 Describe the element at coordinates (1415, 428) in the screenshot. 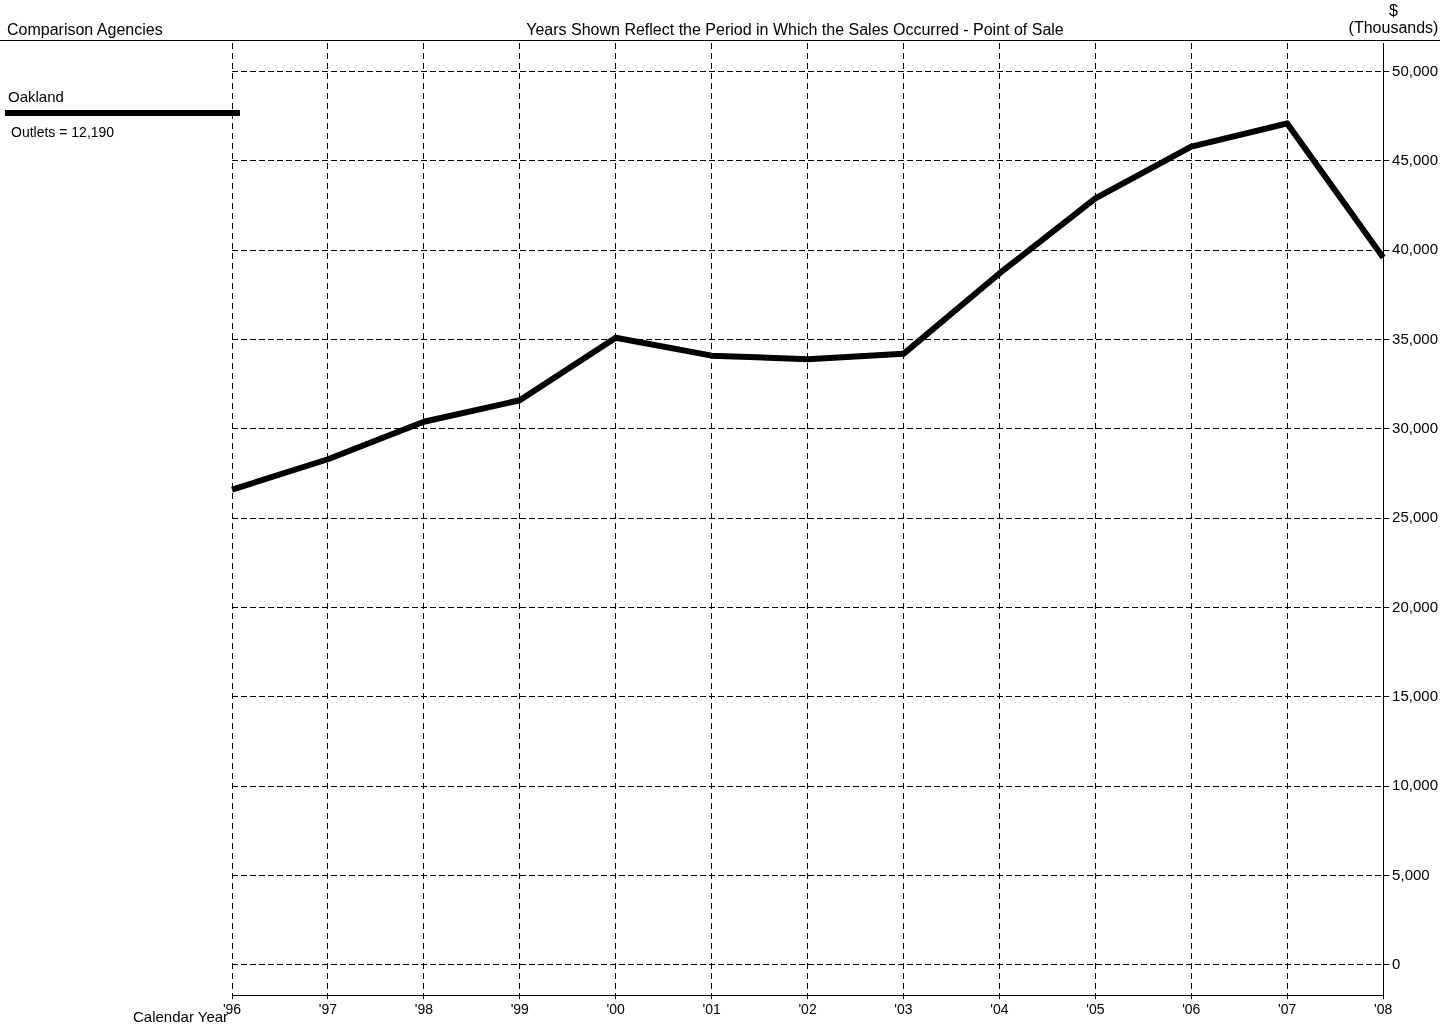

I see `y-tick-label: 30,000` at that location.